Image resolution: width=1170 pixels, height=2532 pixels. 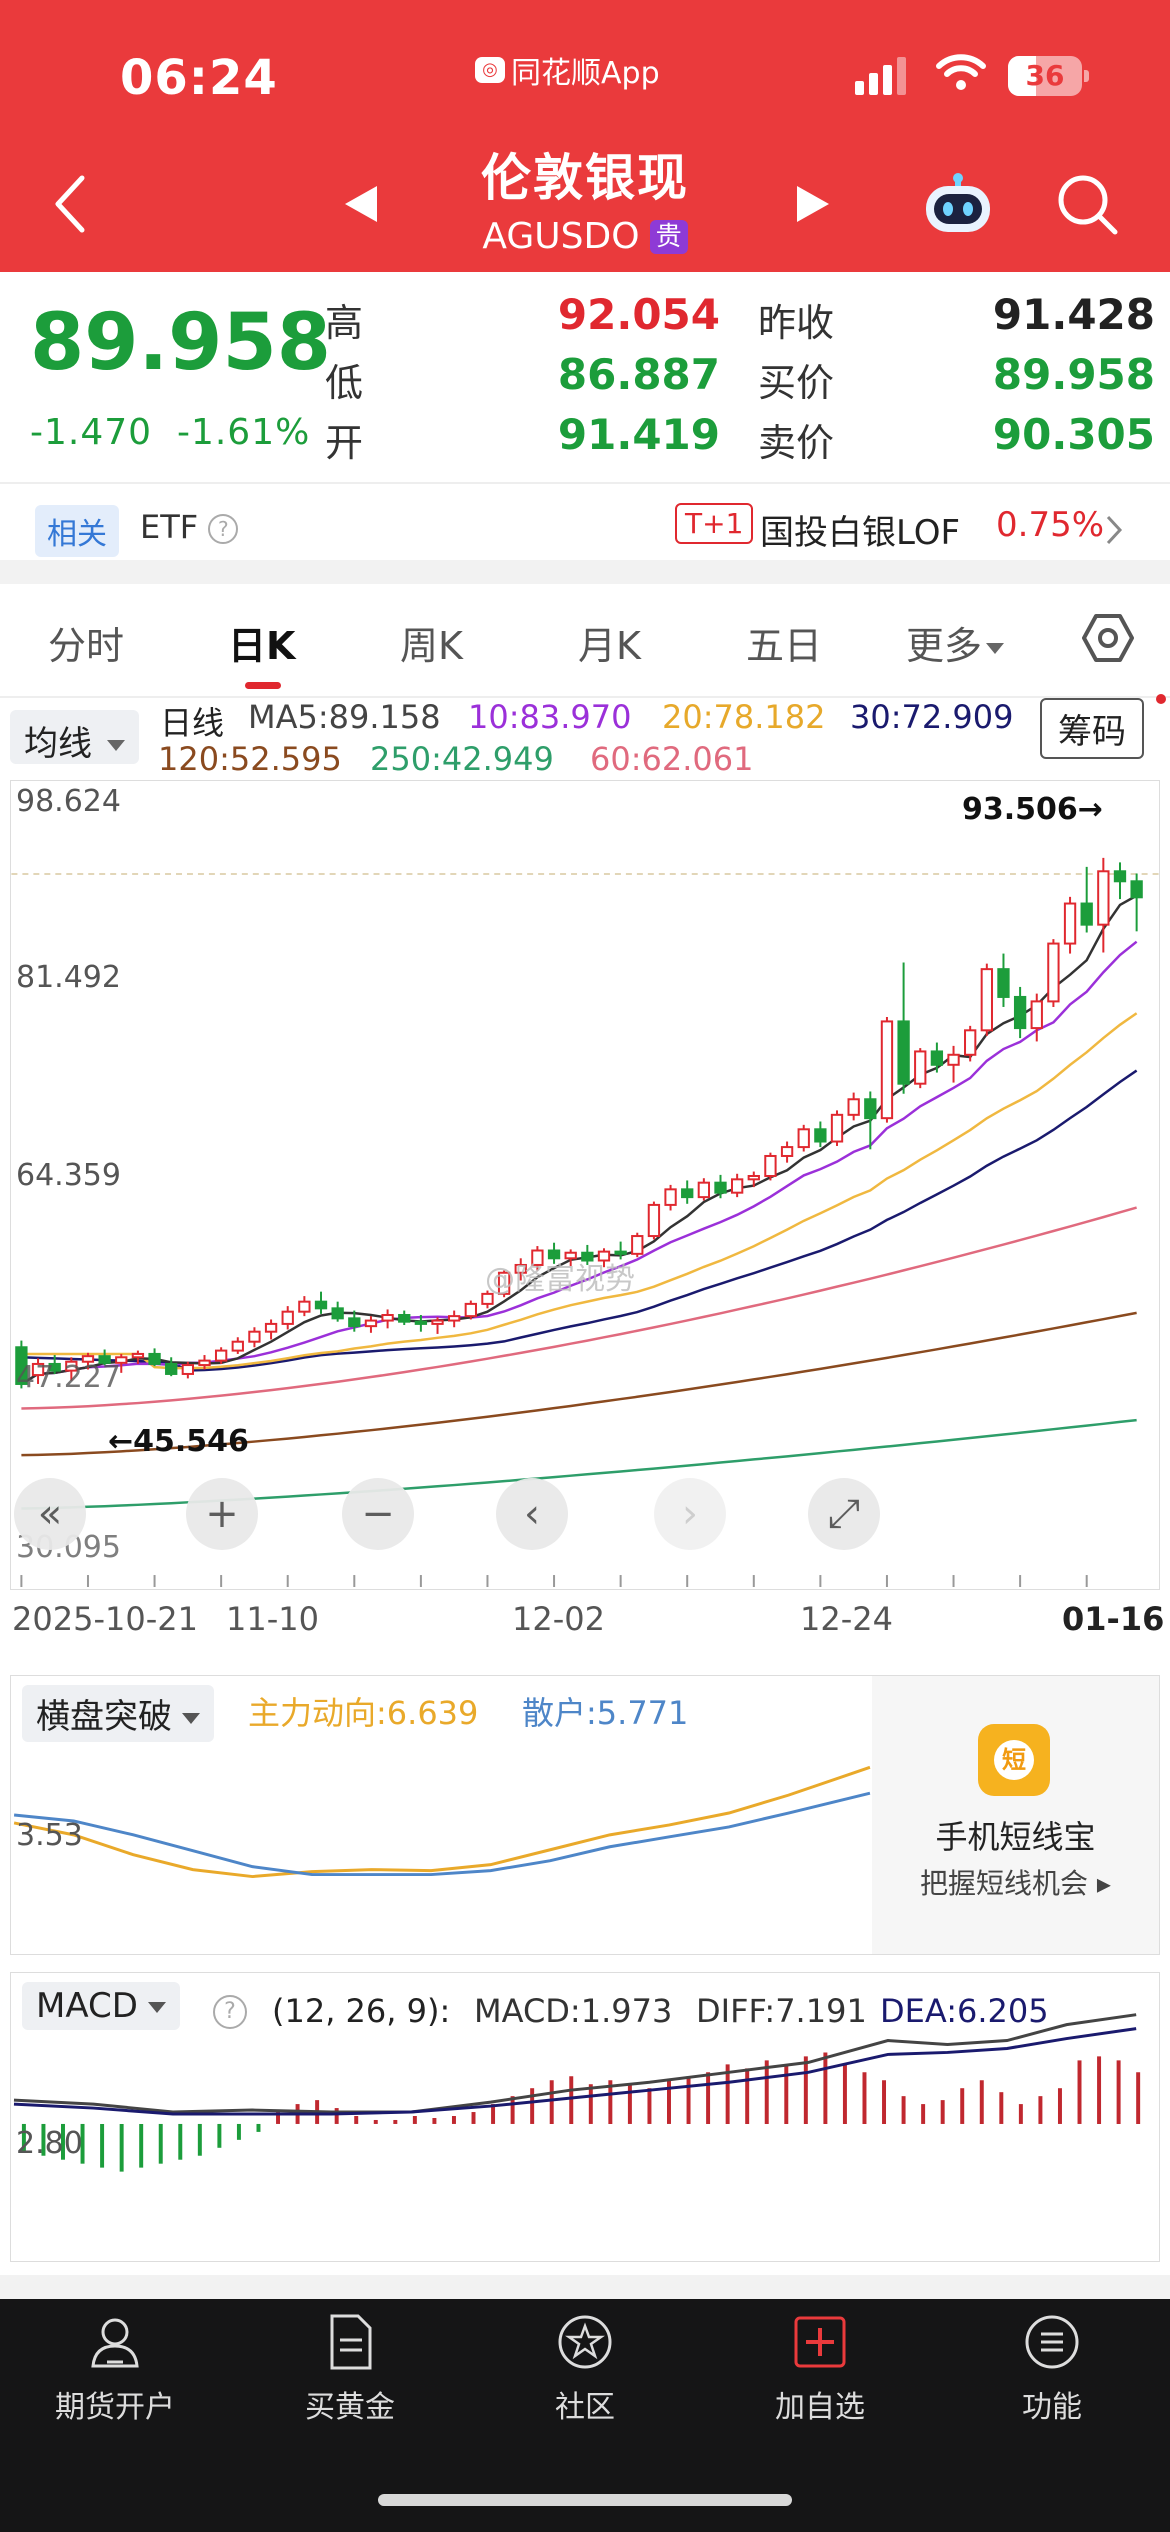 I want to click on chip-distribution-button: 筹码, so click(x=1092, y=728).